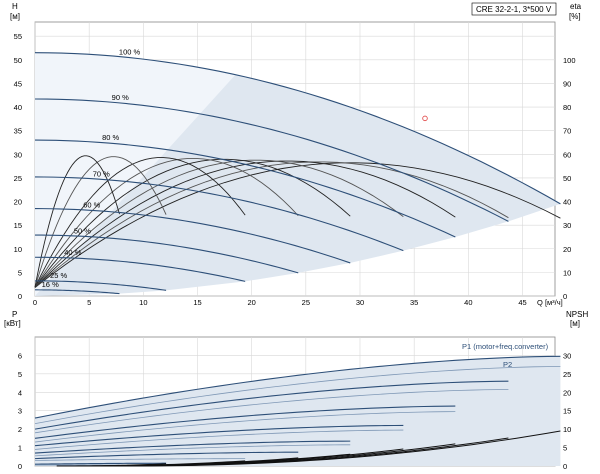 The height and width of the screenshot is (474, 600). I want to click on chart-title: CRE 32-2-1, 3*500 V, so click(514, 9).